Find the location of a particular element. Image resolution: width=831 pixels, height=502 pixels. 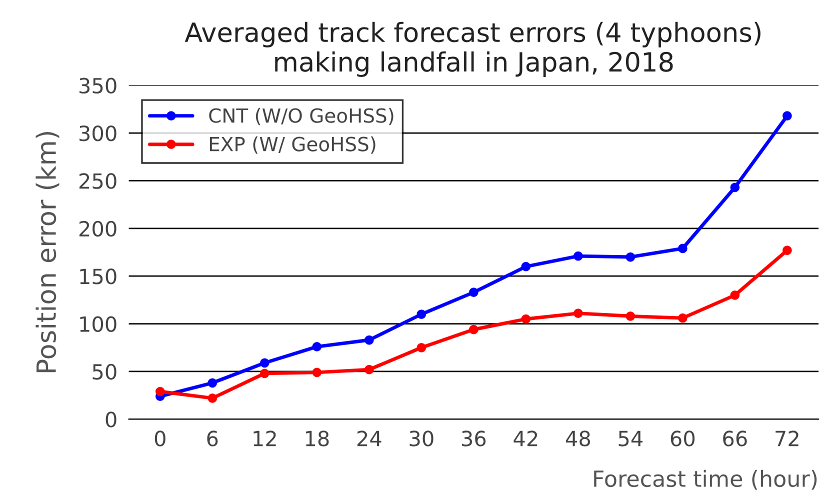

x-tick-label: 12 is located at coordinates (265, 438).